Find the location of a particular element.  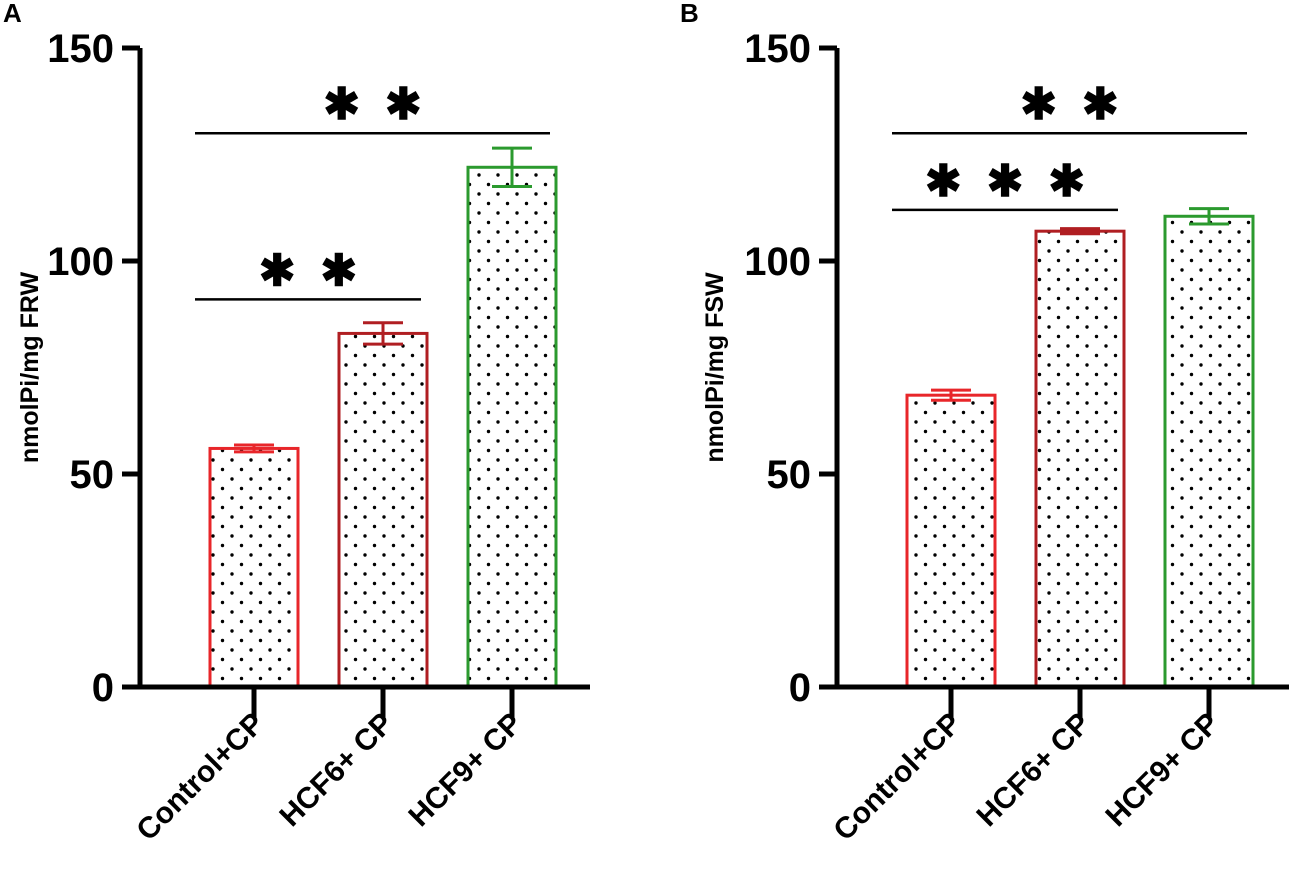

panel-letter: B is located at coordinates (689, 14).